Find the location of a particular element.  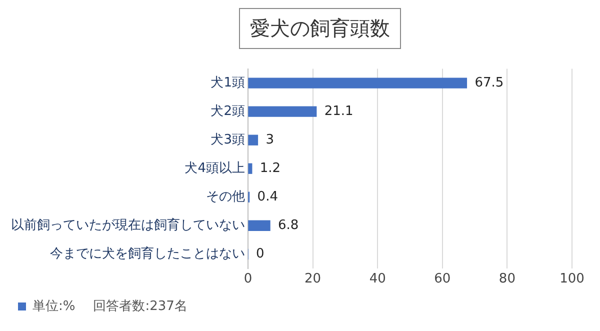

y-tick-label: 犬2頭 is located at coordinates (227, 111).